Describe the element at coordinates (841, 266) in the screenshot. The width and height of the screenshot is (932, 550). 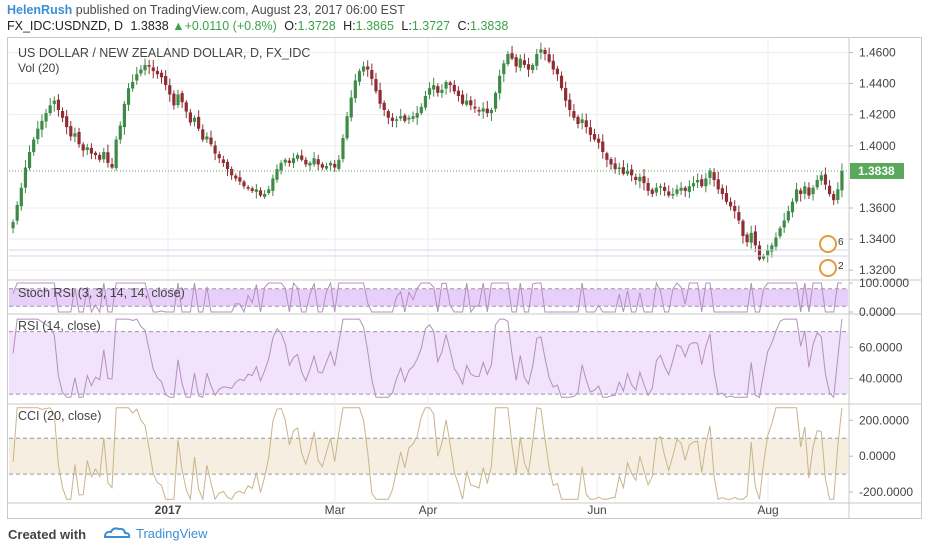
I see `event-badge-count: 2` at that location.